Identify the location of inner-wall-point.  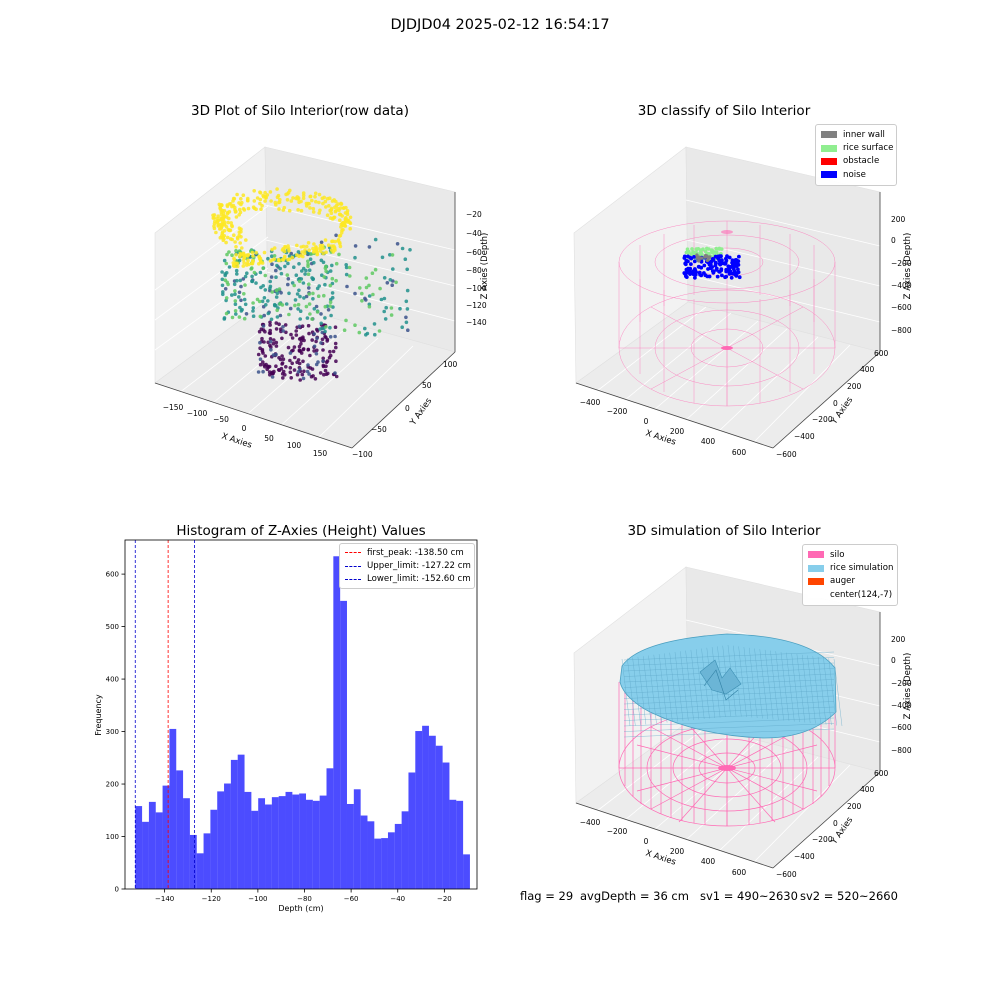
(707, 260).